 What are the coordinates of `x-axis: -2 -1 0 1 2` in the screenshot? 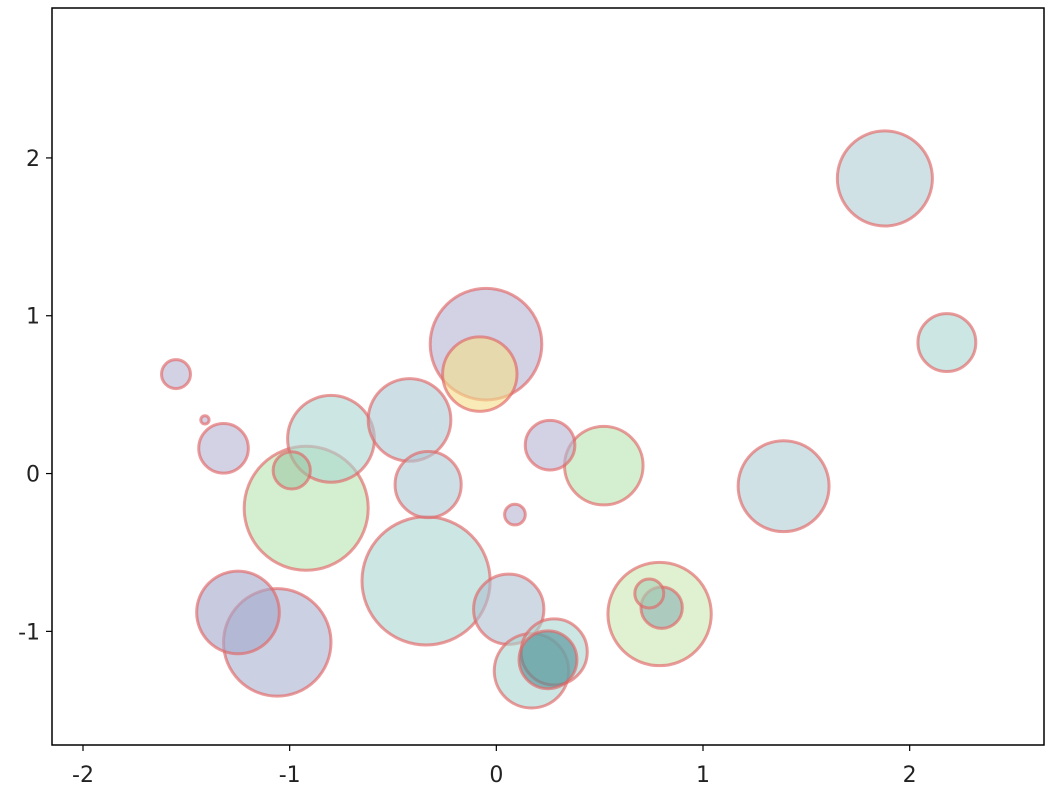 It's located at (494, 766).